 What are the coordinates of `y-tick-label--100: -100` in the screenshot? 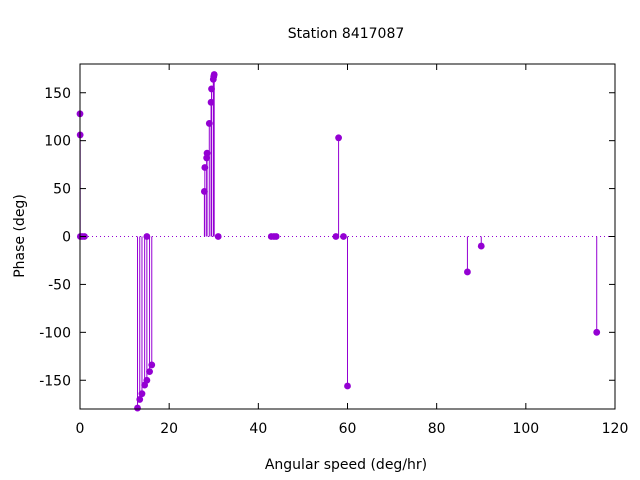 It's located at (55, 333).